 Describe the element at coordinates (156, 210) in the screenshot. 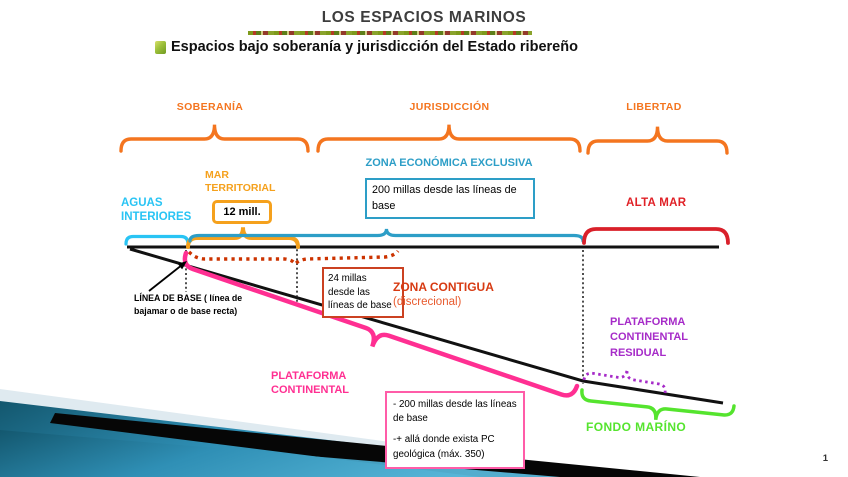

I see `aguas-interiores-label: AGUAS INTERIORES` at that location.